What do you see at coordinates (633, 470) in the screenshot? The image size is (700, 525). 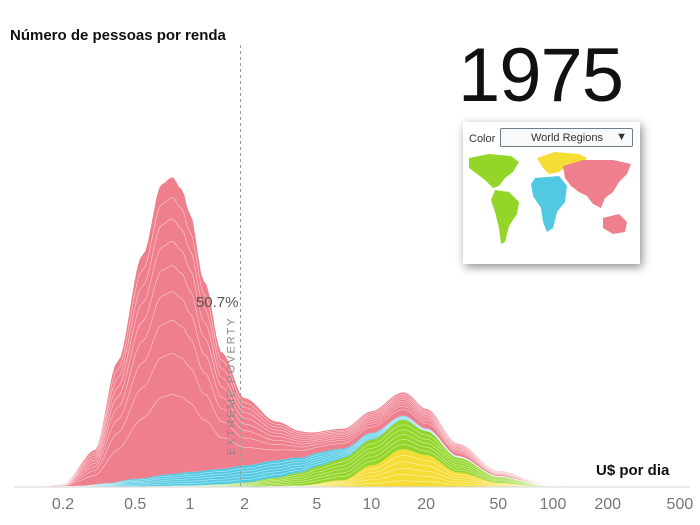 I see `x-axis-title: U$ por dia` at bounding box center [633, 470].